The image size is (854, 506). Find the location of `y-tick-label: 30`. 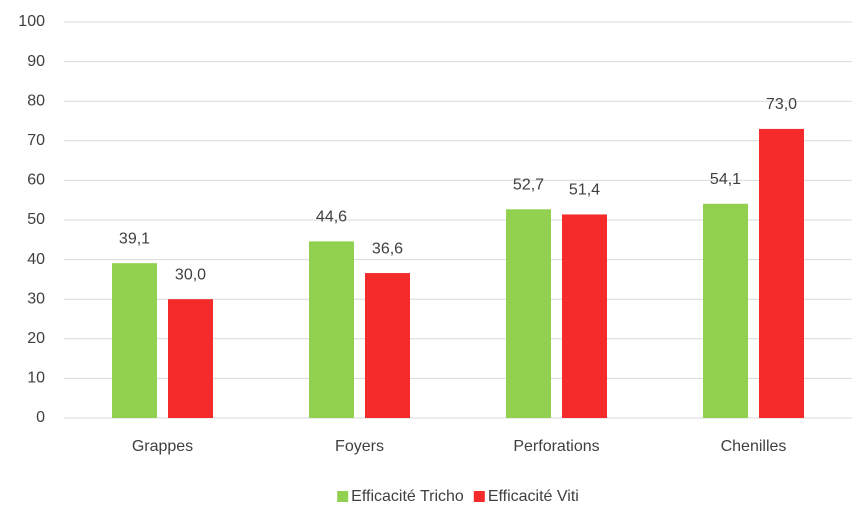

y-tick-label: 30 is located at coordinates (36, 298).